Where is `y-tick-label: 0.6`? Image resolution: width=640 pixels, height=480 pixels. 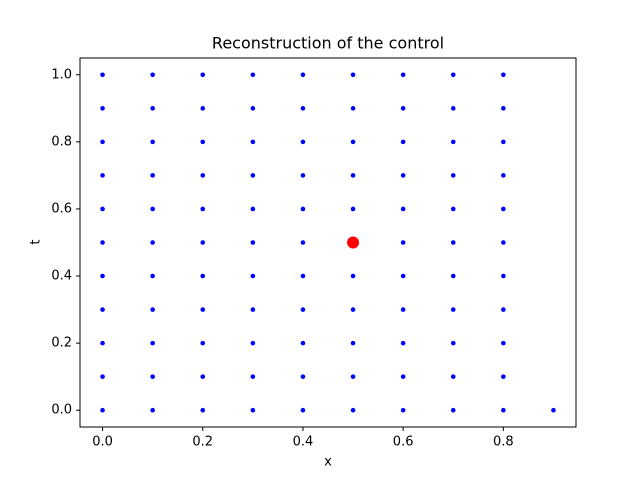
y-tick-label: 0.6 is located at coordinates (61, 208).